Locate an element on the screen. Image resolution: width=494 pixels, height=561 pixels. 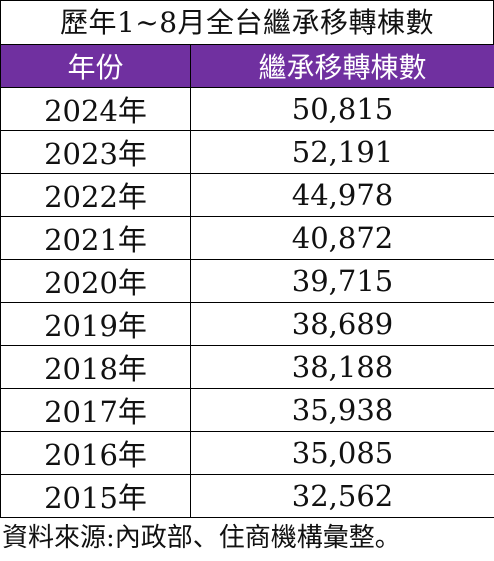
year-cell: 2023年 is located at coordinates (96, 152).